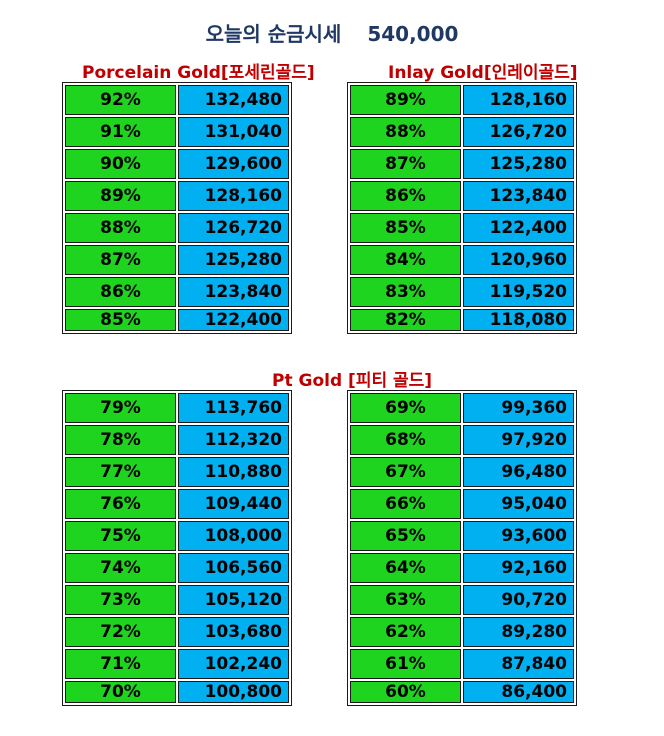  What do you see at coordinates (233, 132) in the screenshot?
I see `price-cell: 131,040` at bounding box center [233, 132].